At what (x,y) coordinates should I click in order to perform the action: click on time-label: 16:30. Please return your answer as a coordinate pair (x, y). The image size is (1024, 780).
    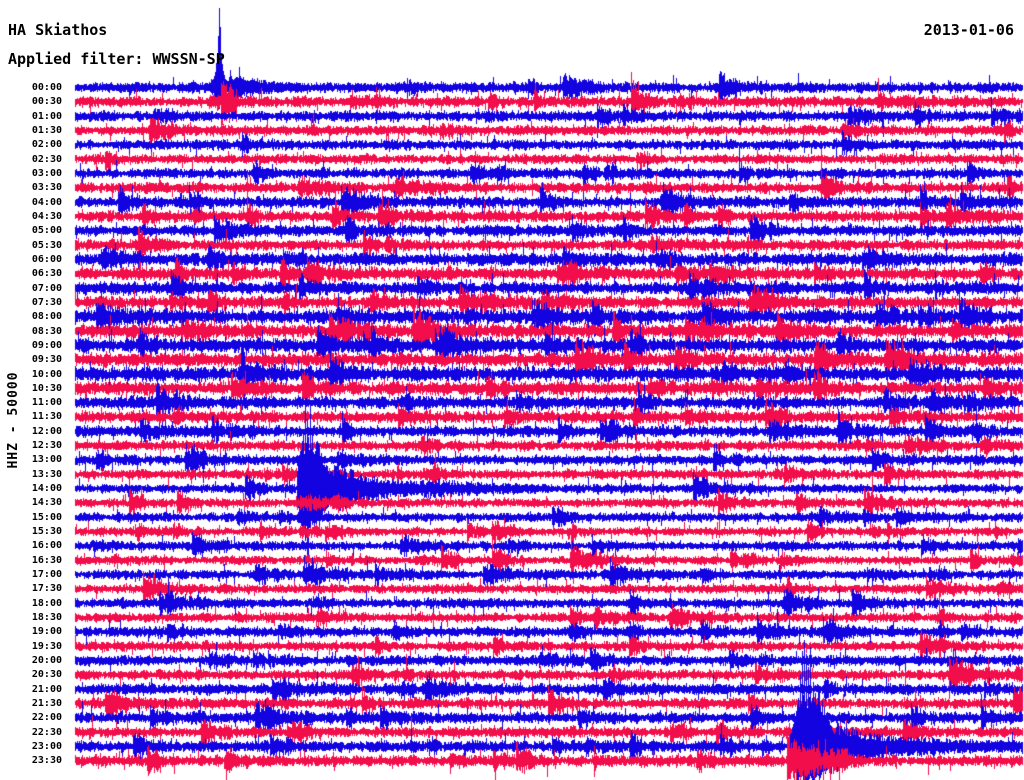
    Looking at the image, I should click on (46, 560).